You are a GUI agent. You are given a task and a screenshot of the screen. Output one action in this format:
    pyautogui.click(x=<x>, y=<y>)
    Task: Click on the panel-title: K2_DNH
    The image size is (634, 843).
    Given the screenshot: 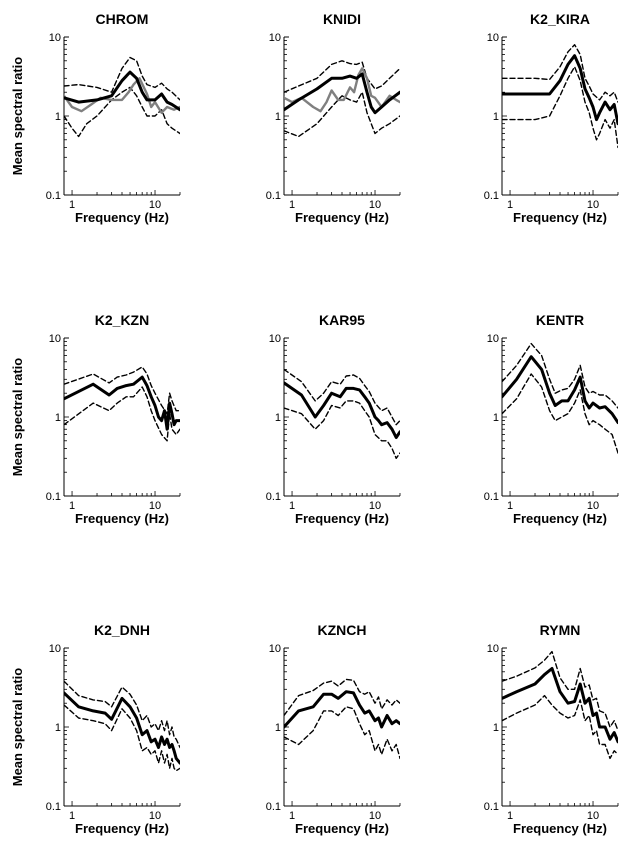 What is the action you would take?
    pyautogui.click(x=122, y=630)
    